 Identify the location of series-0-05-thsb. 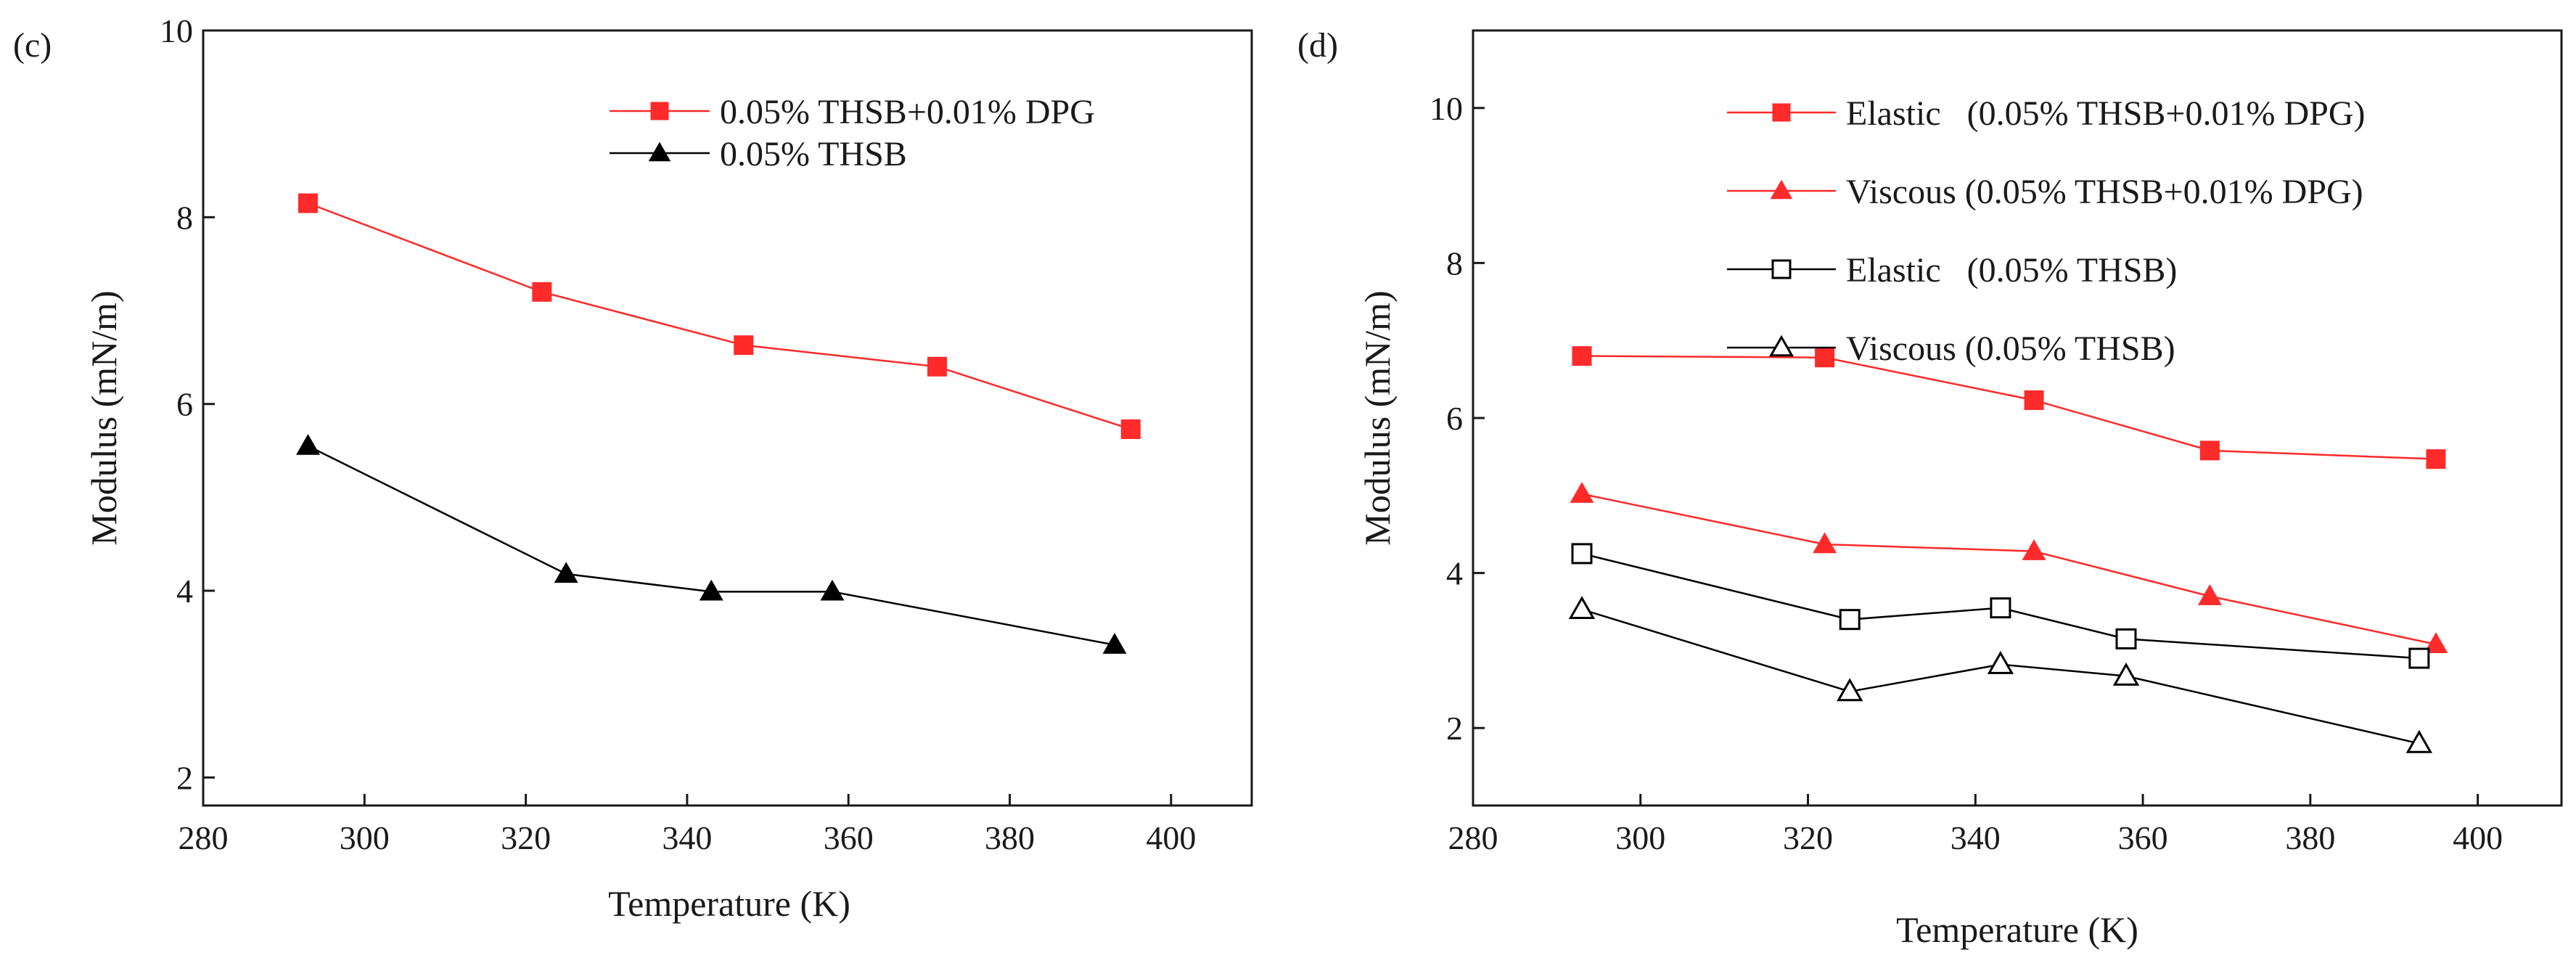
(711, 543).